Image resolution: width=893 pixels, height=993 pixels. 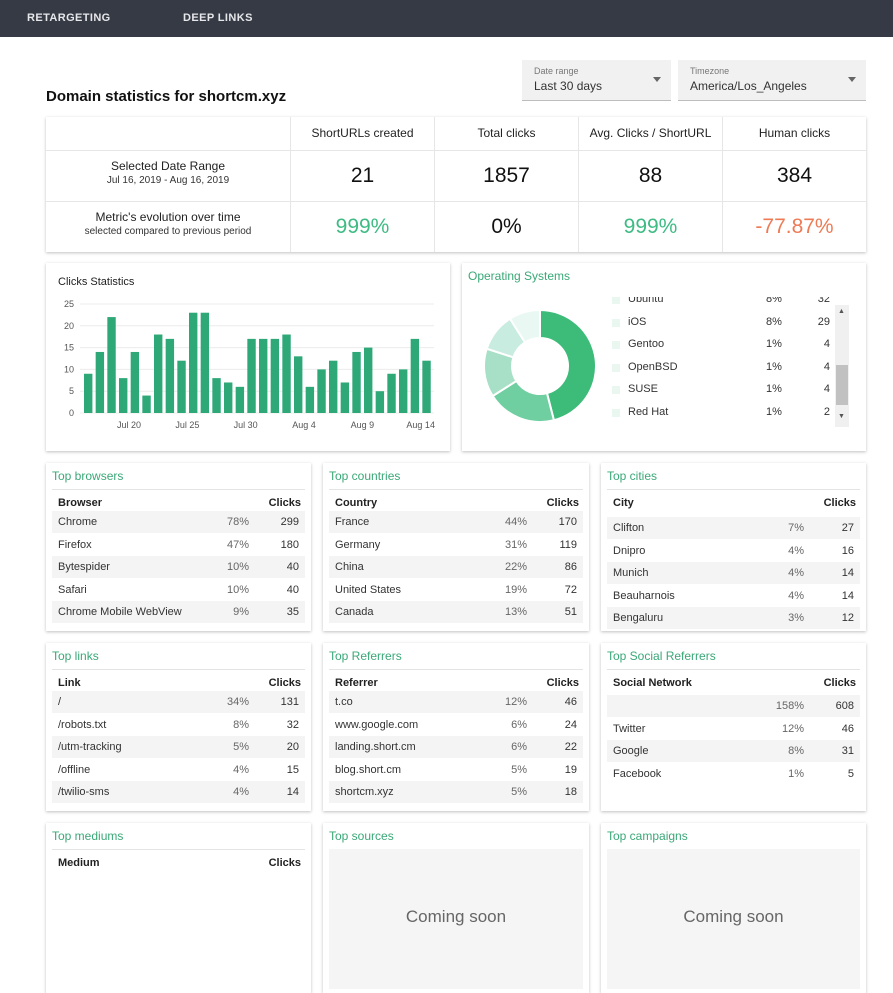 I want to click on date-range-select: Date range Last 30 days, so click(x=596, y=80).